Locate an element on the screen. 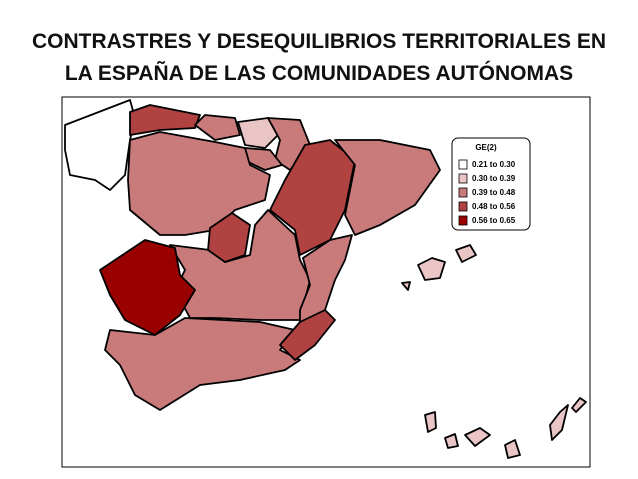 This screenshot has height=479, width=638. legend-box is located at coordinates (491, 184).